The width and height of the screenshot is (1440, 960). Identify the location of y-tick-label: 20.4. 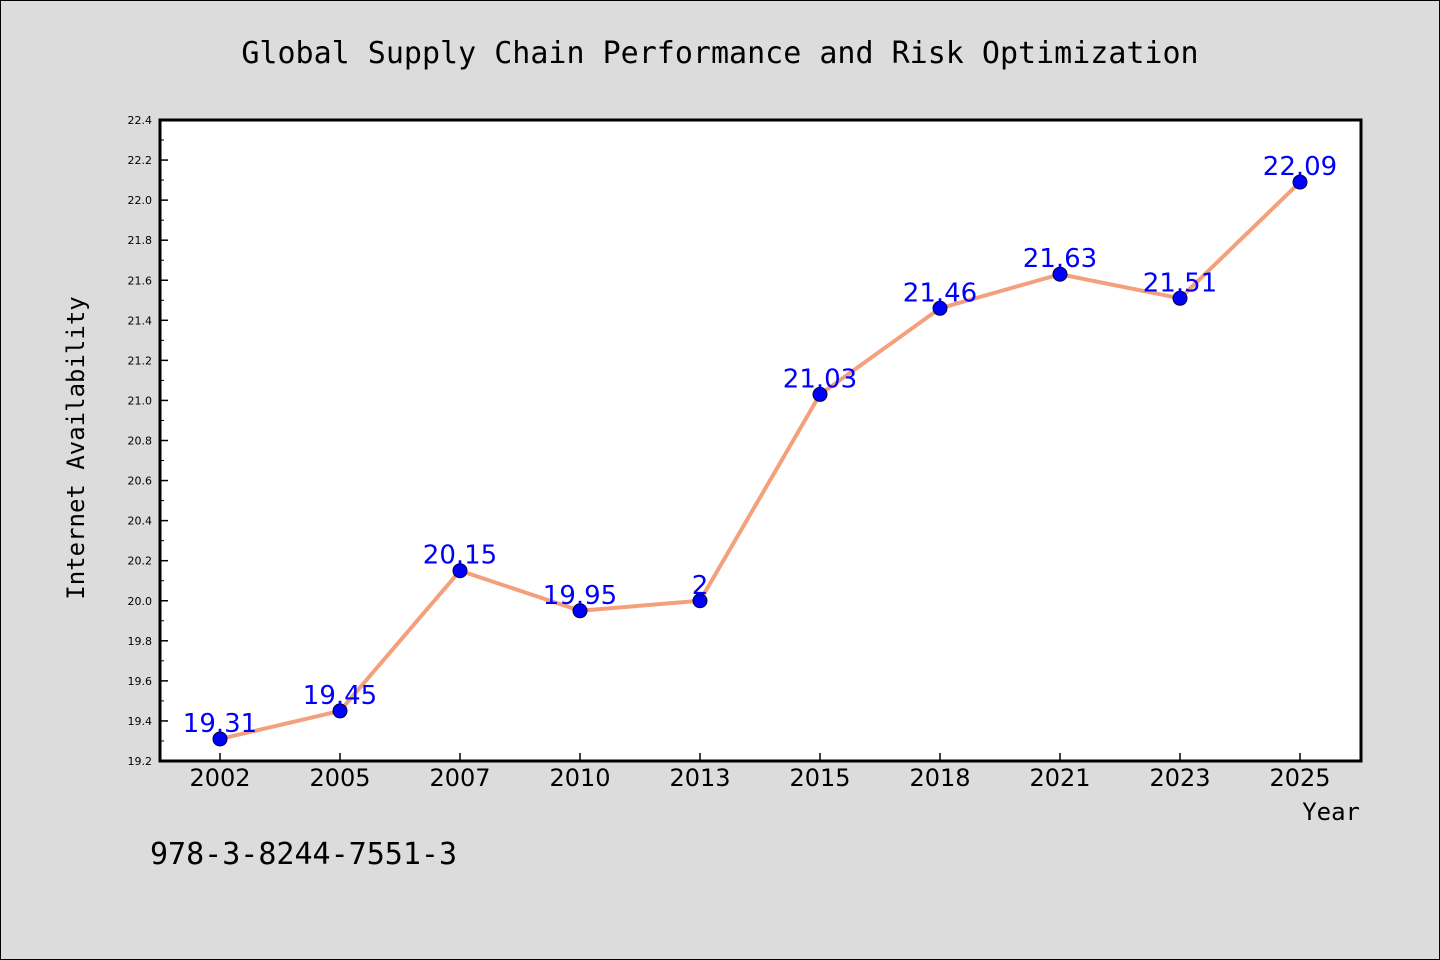
(140, 521).